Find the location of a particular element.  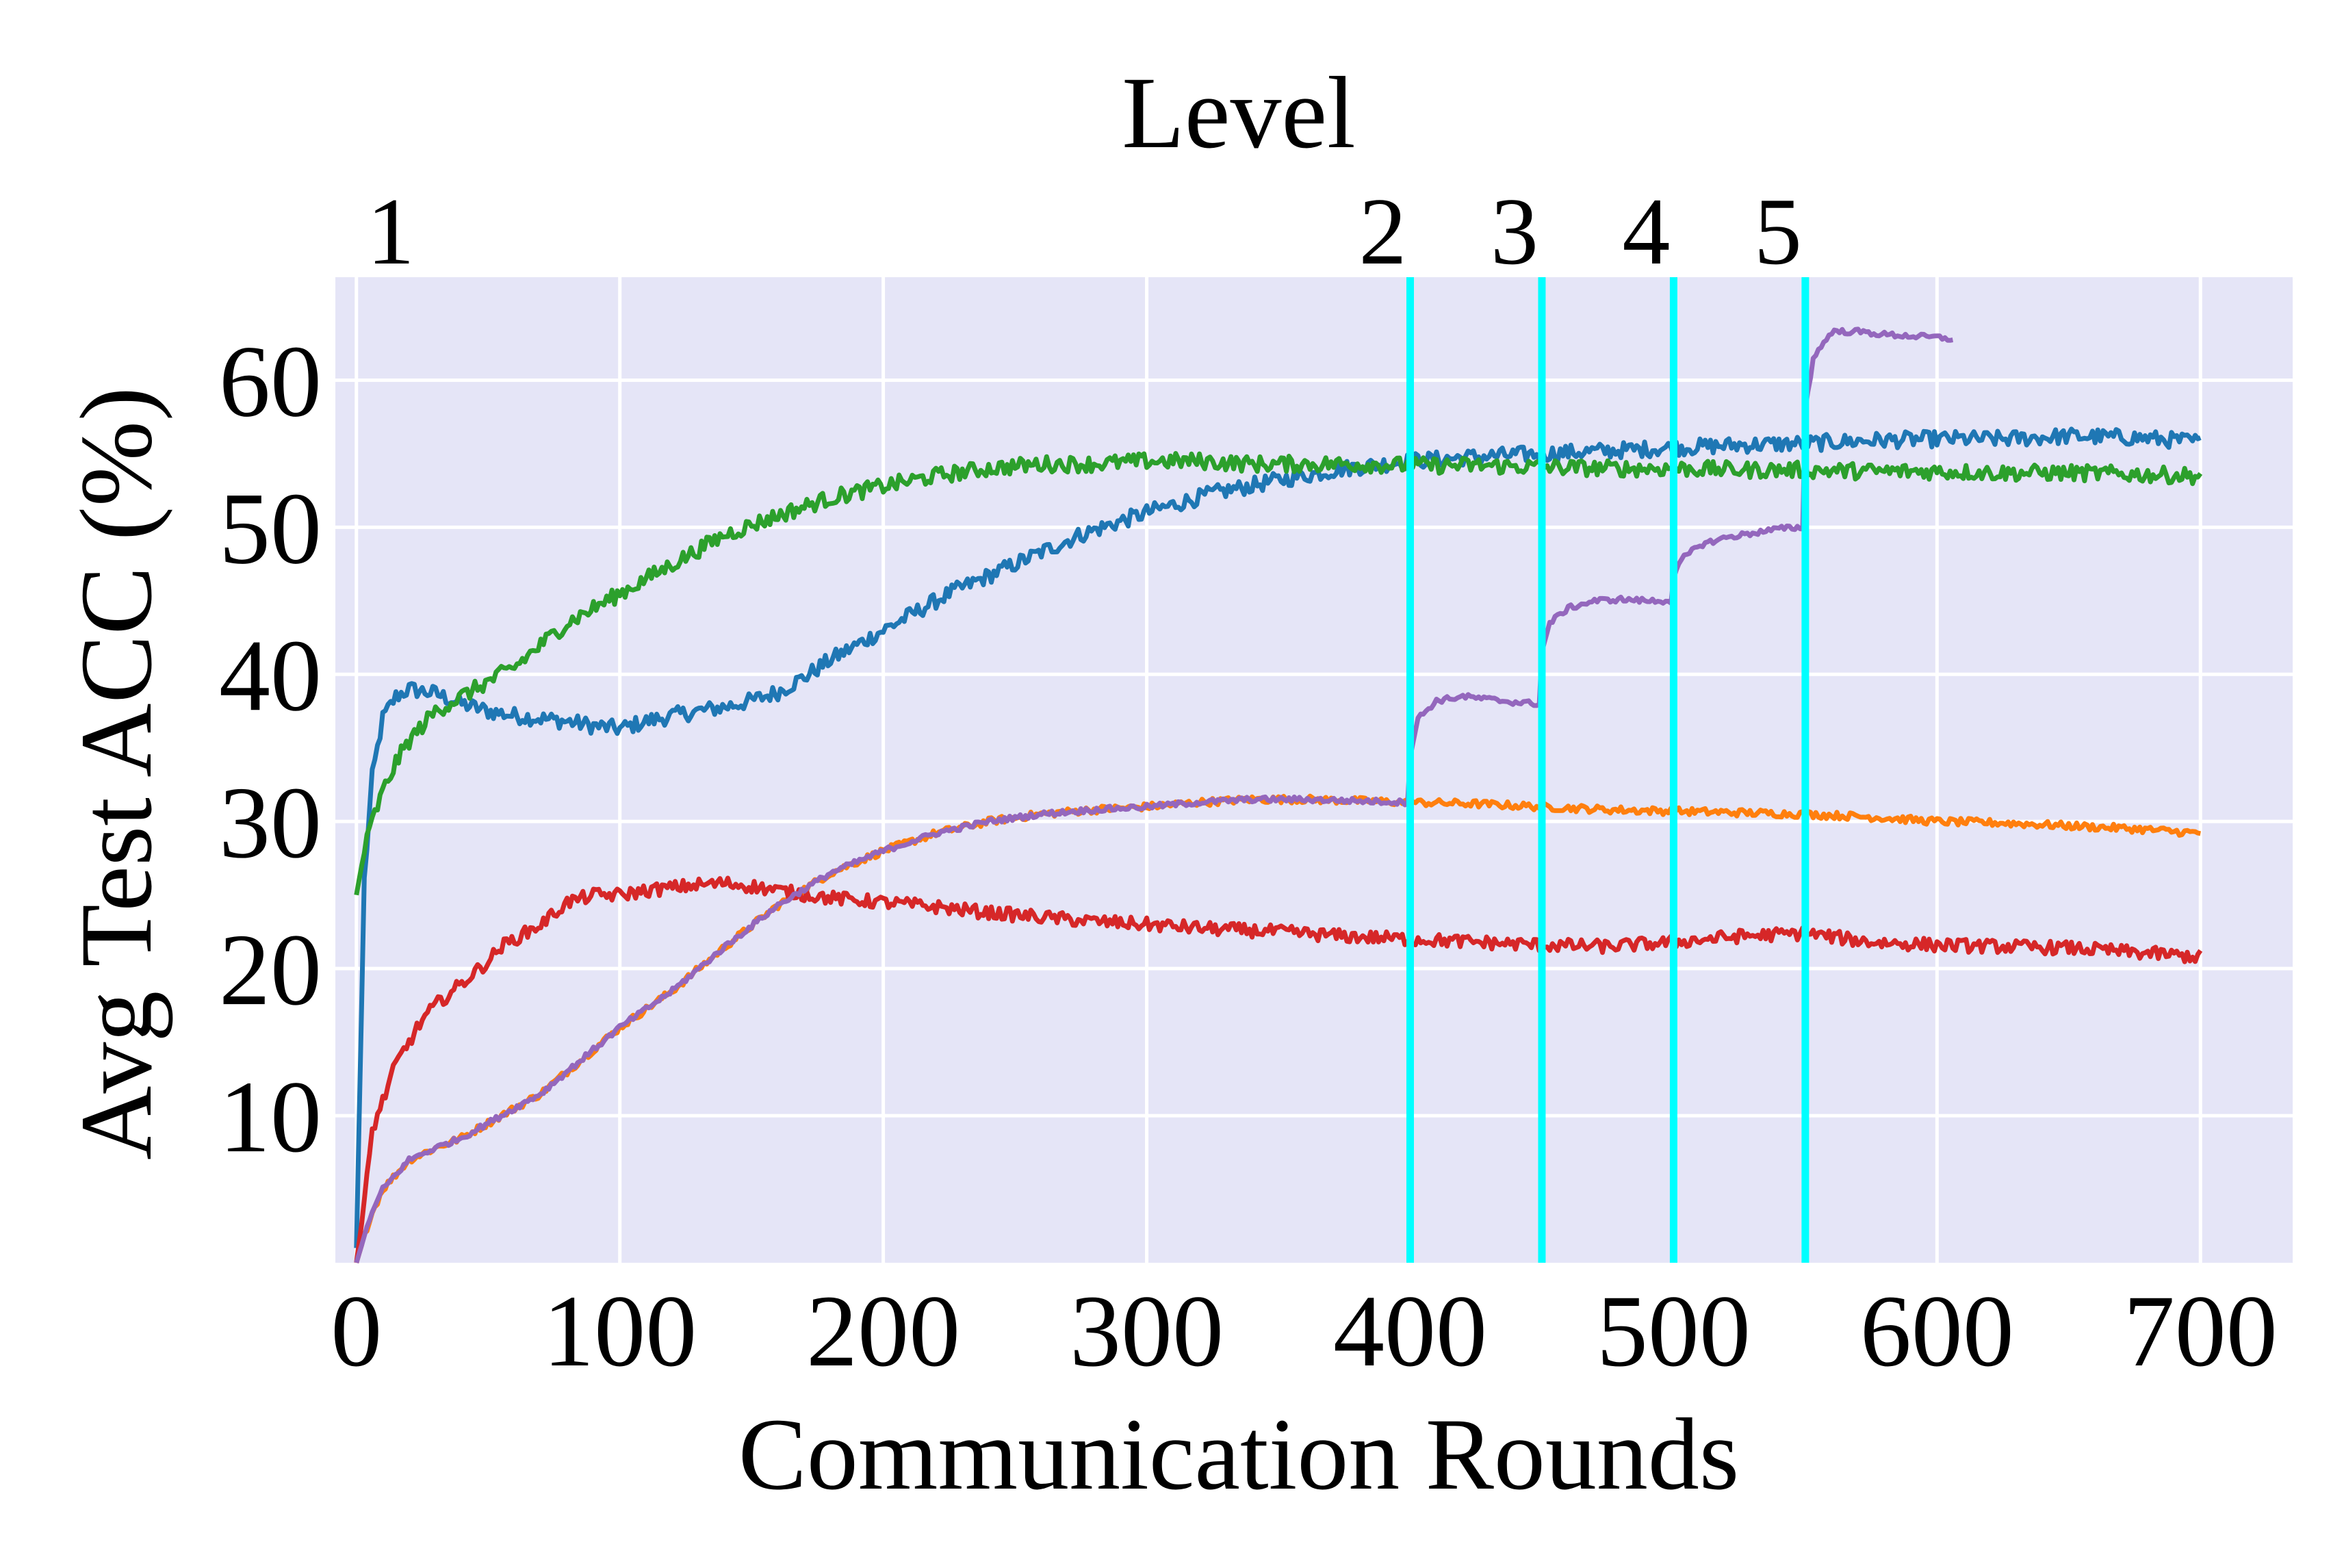

x-tick-label: 100 is located at coordinates (620, 1331).